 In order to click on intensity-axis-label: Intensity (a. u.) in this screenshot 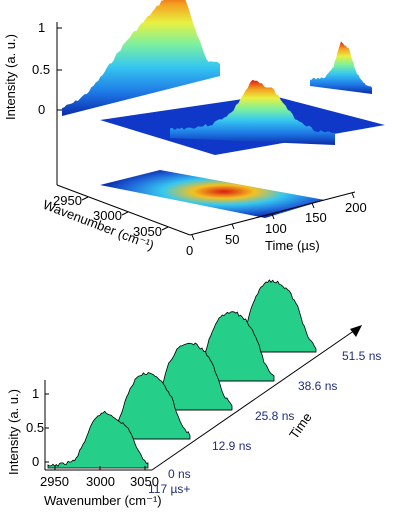, I will do `click(13, 432)`.